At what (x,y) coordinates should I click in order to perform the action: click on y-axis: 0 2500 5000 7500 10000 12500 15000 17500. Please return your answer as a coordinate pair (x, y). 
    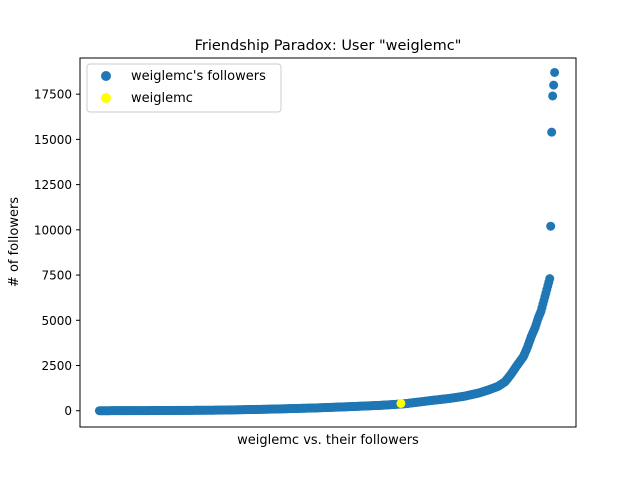
    Looking at the image, I should click on (57, 253).